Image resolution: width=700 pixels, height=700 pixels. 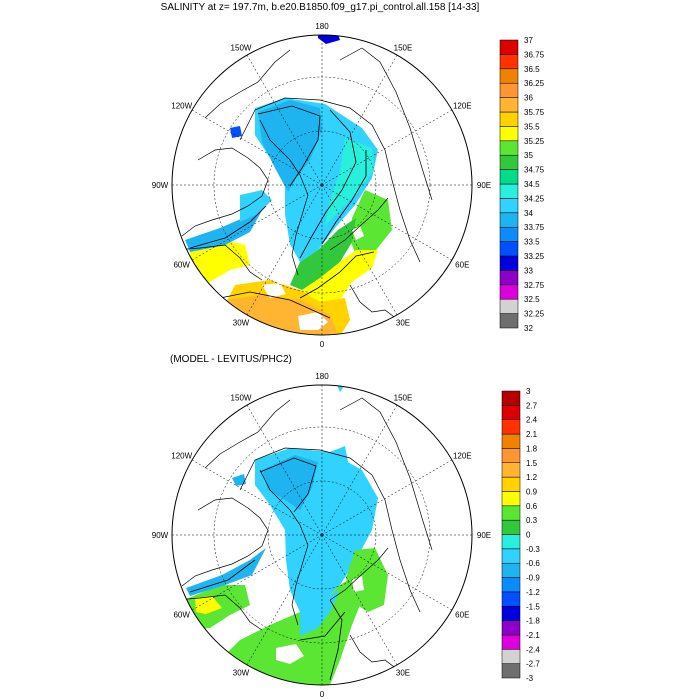 What do you see at coordinates (528, 270) in the screenshot?
I see `colorbar-label: 33` at bounding box center [528, 270].